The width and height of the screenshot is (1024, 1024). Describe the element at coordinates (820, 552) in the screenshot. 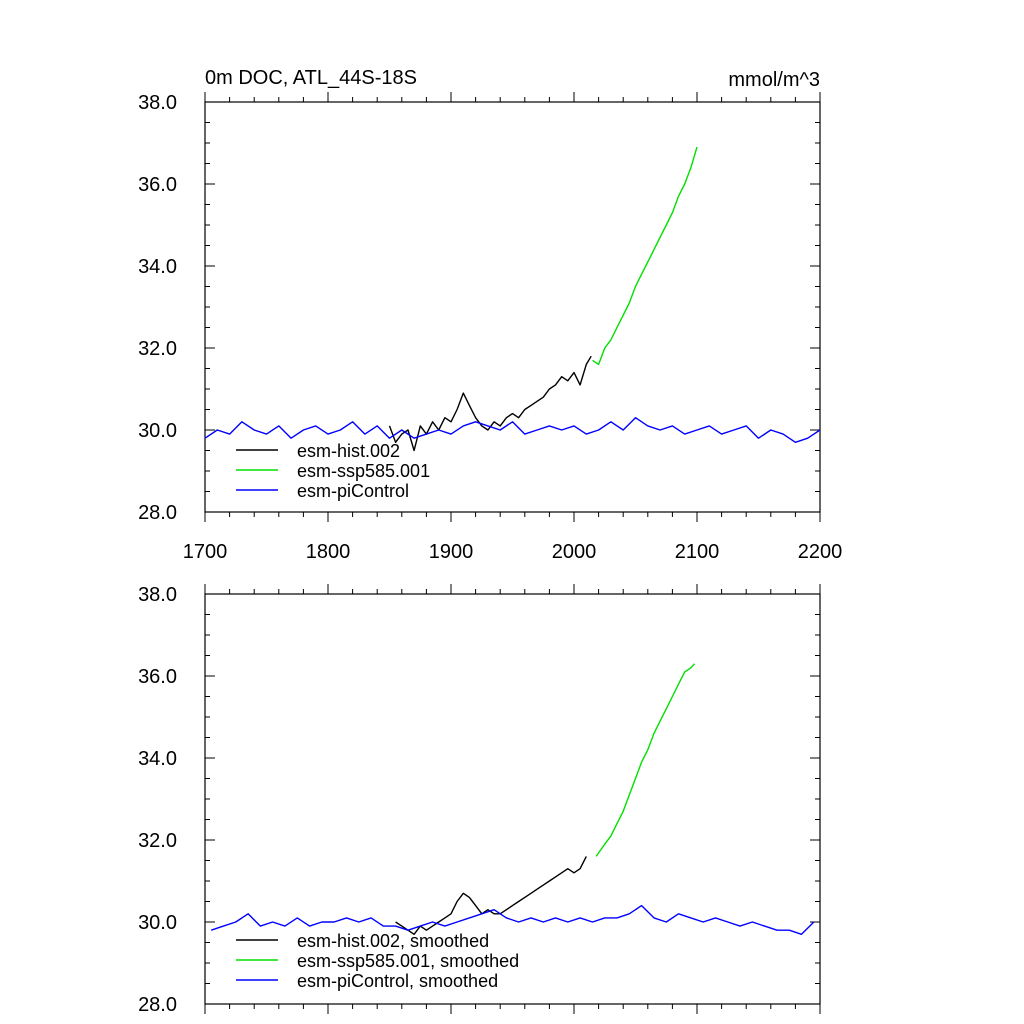

I see `top-x-tick-label: 2200` at that location.